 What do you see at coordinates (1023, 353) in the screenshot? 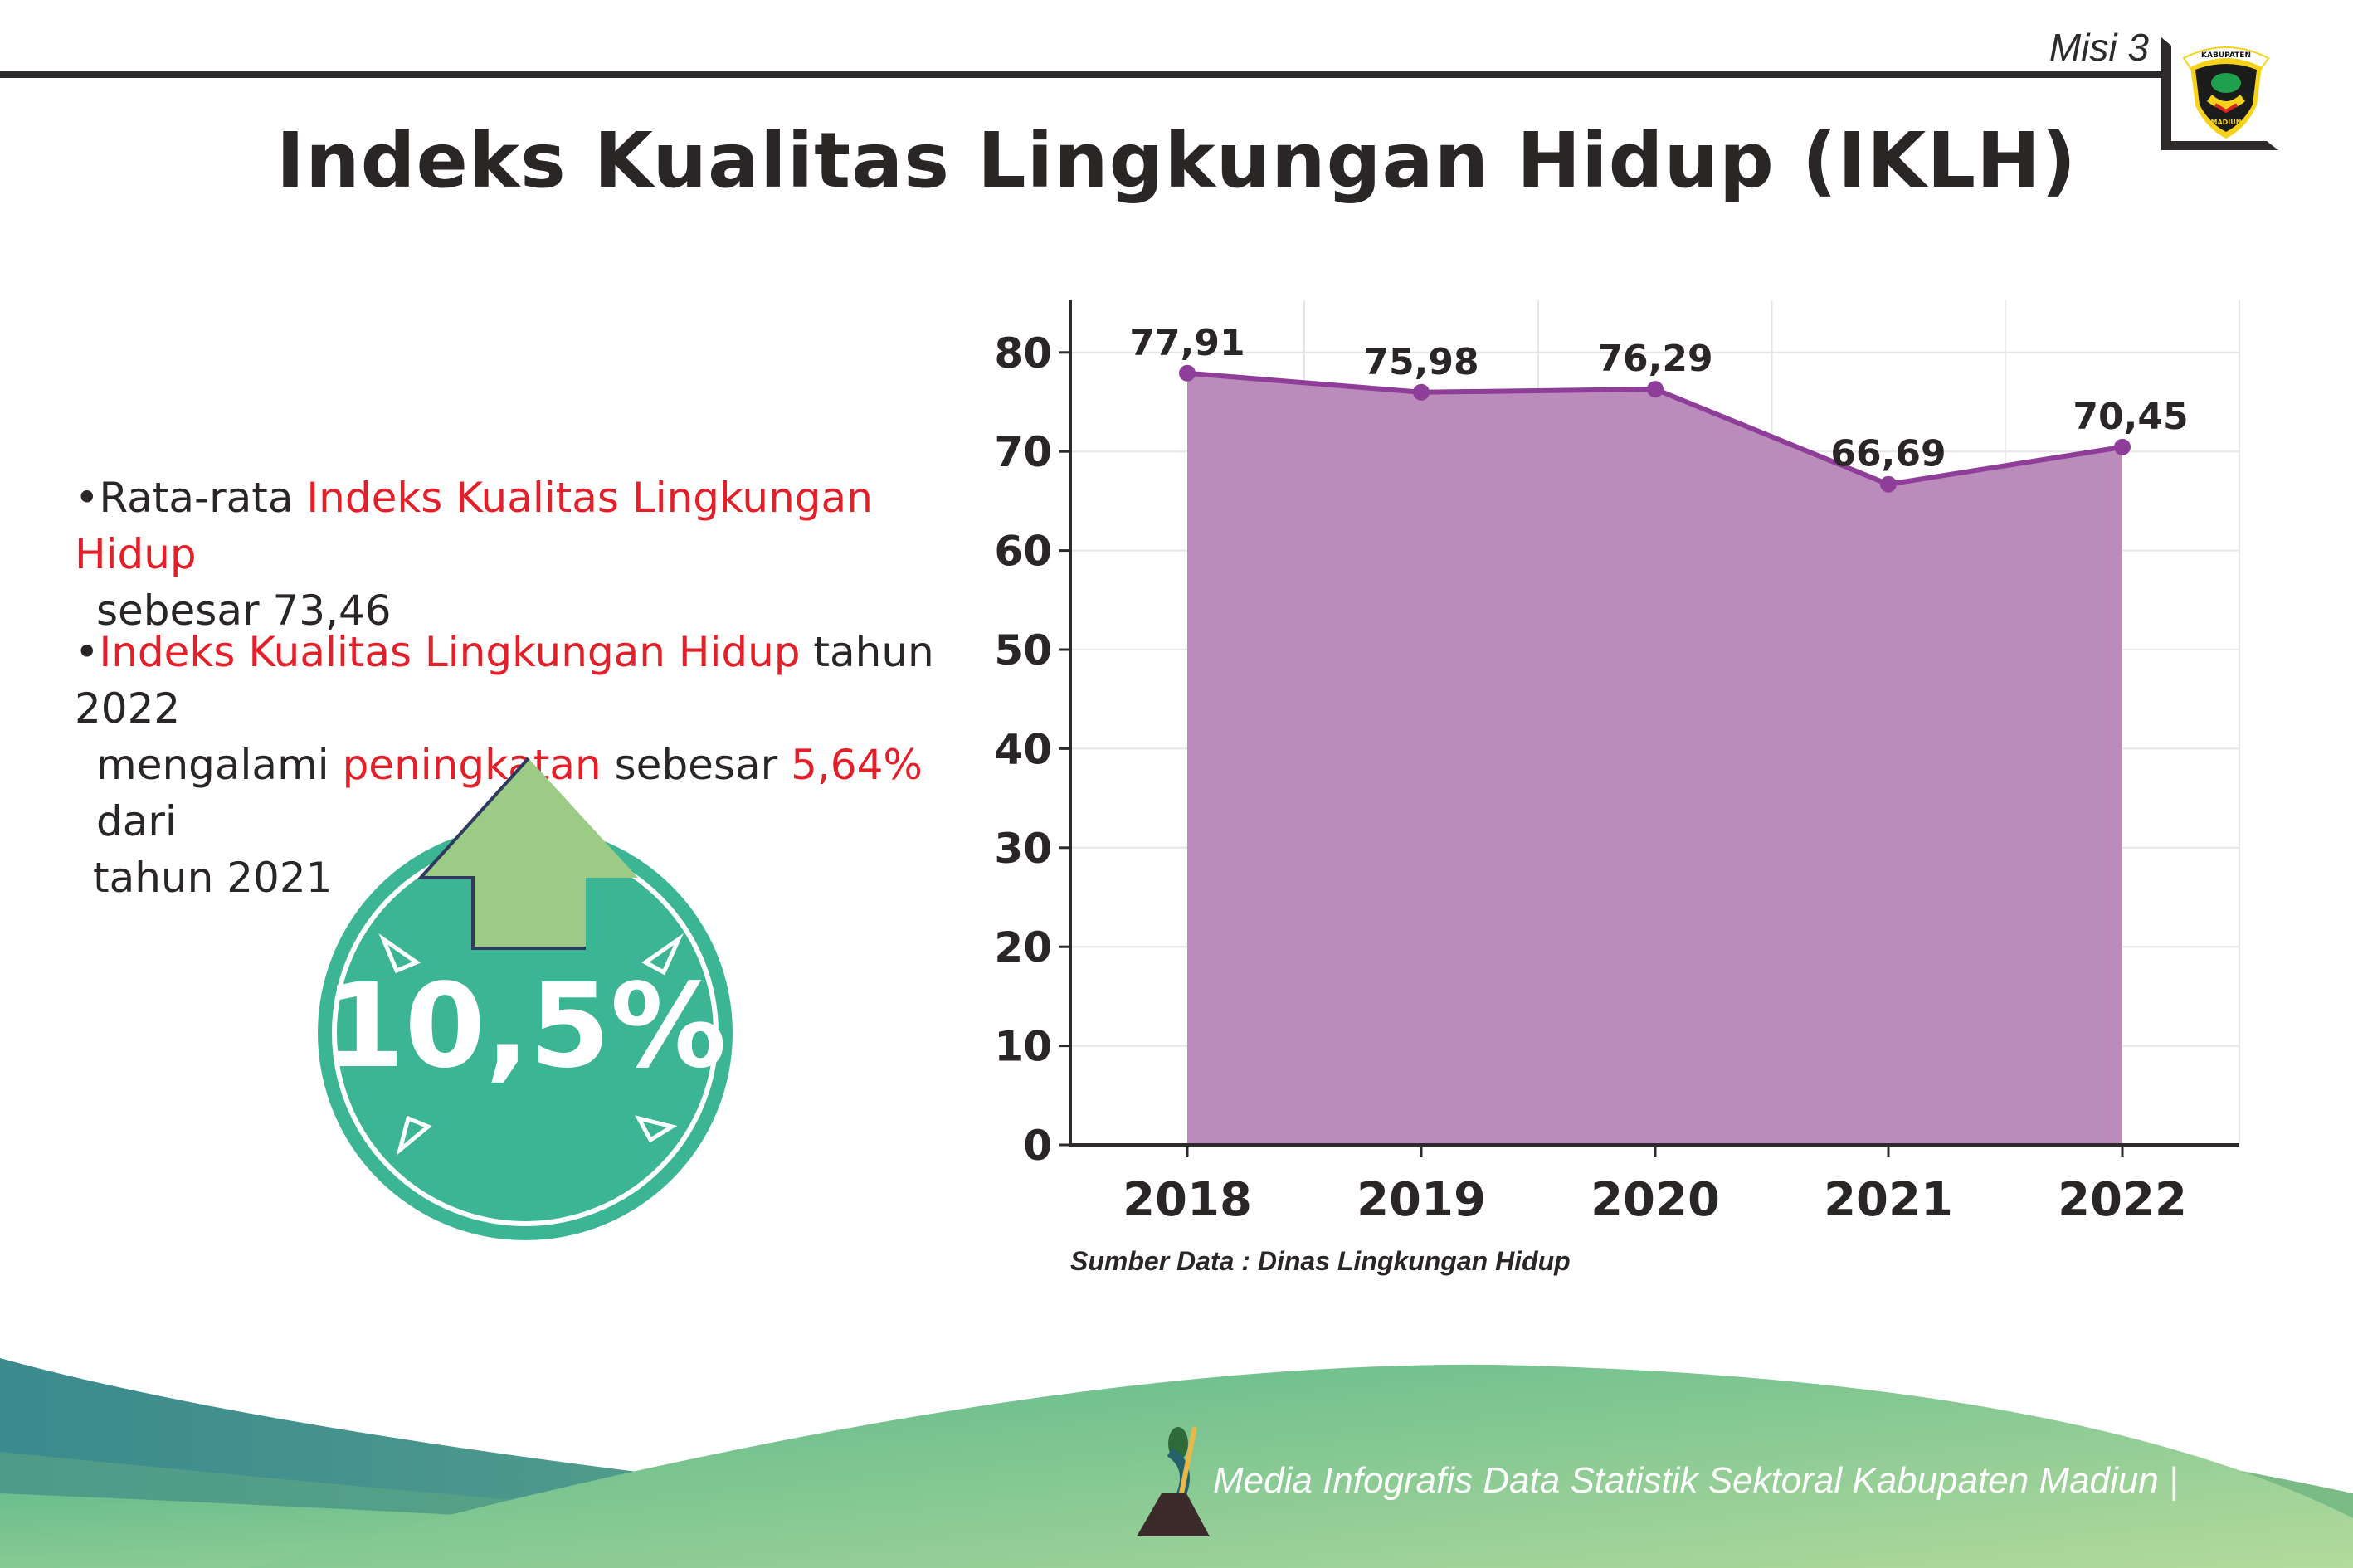
I see `y-tick-label: 80` at bounding box center [1023, 353].